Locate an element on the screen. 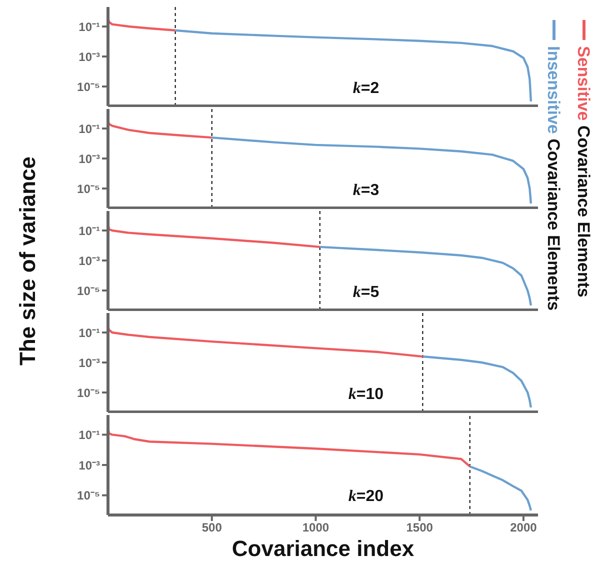 The width and height of the screenshot is (609, 571). x-tick-label: 1000 is located at coordinates (316, 527).